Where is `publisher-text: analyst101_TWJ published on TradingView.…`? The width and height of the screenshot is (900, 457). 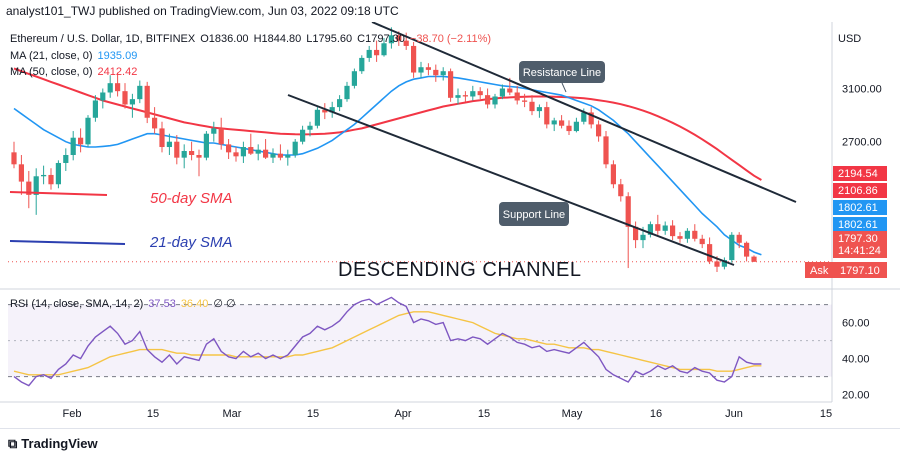
publisher-text: analyst101_TWJ published on TradingView.… is located at coordinates (202, 11).